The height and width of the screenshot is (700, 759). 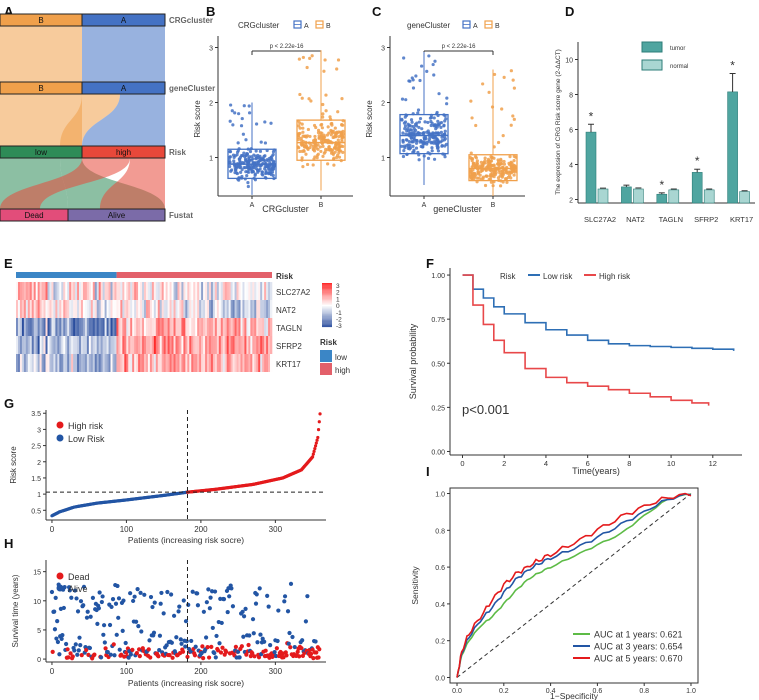 What do you see at coordinates (9, 403) in the screenshot?
I see `panel-letter-g: G` at bounding box center [9, 403].